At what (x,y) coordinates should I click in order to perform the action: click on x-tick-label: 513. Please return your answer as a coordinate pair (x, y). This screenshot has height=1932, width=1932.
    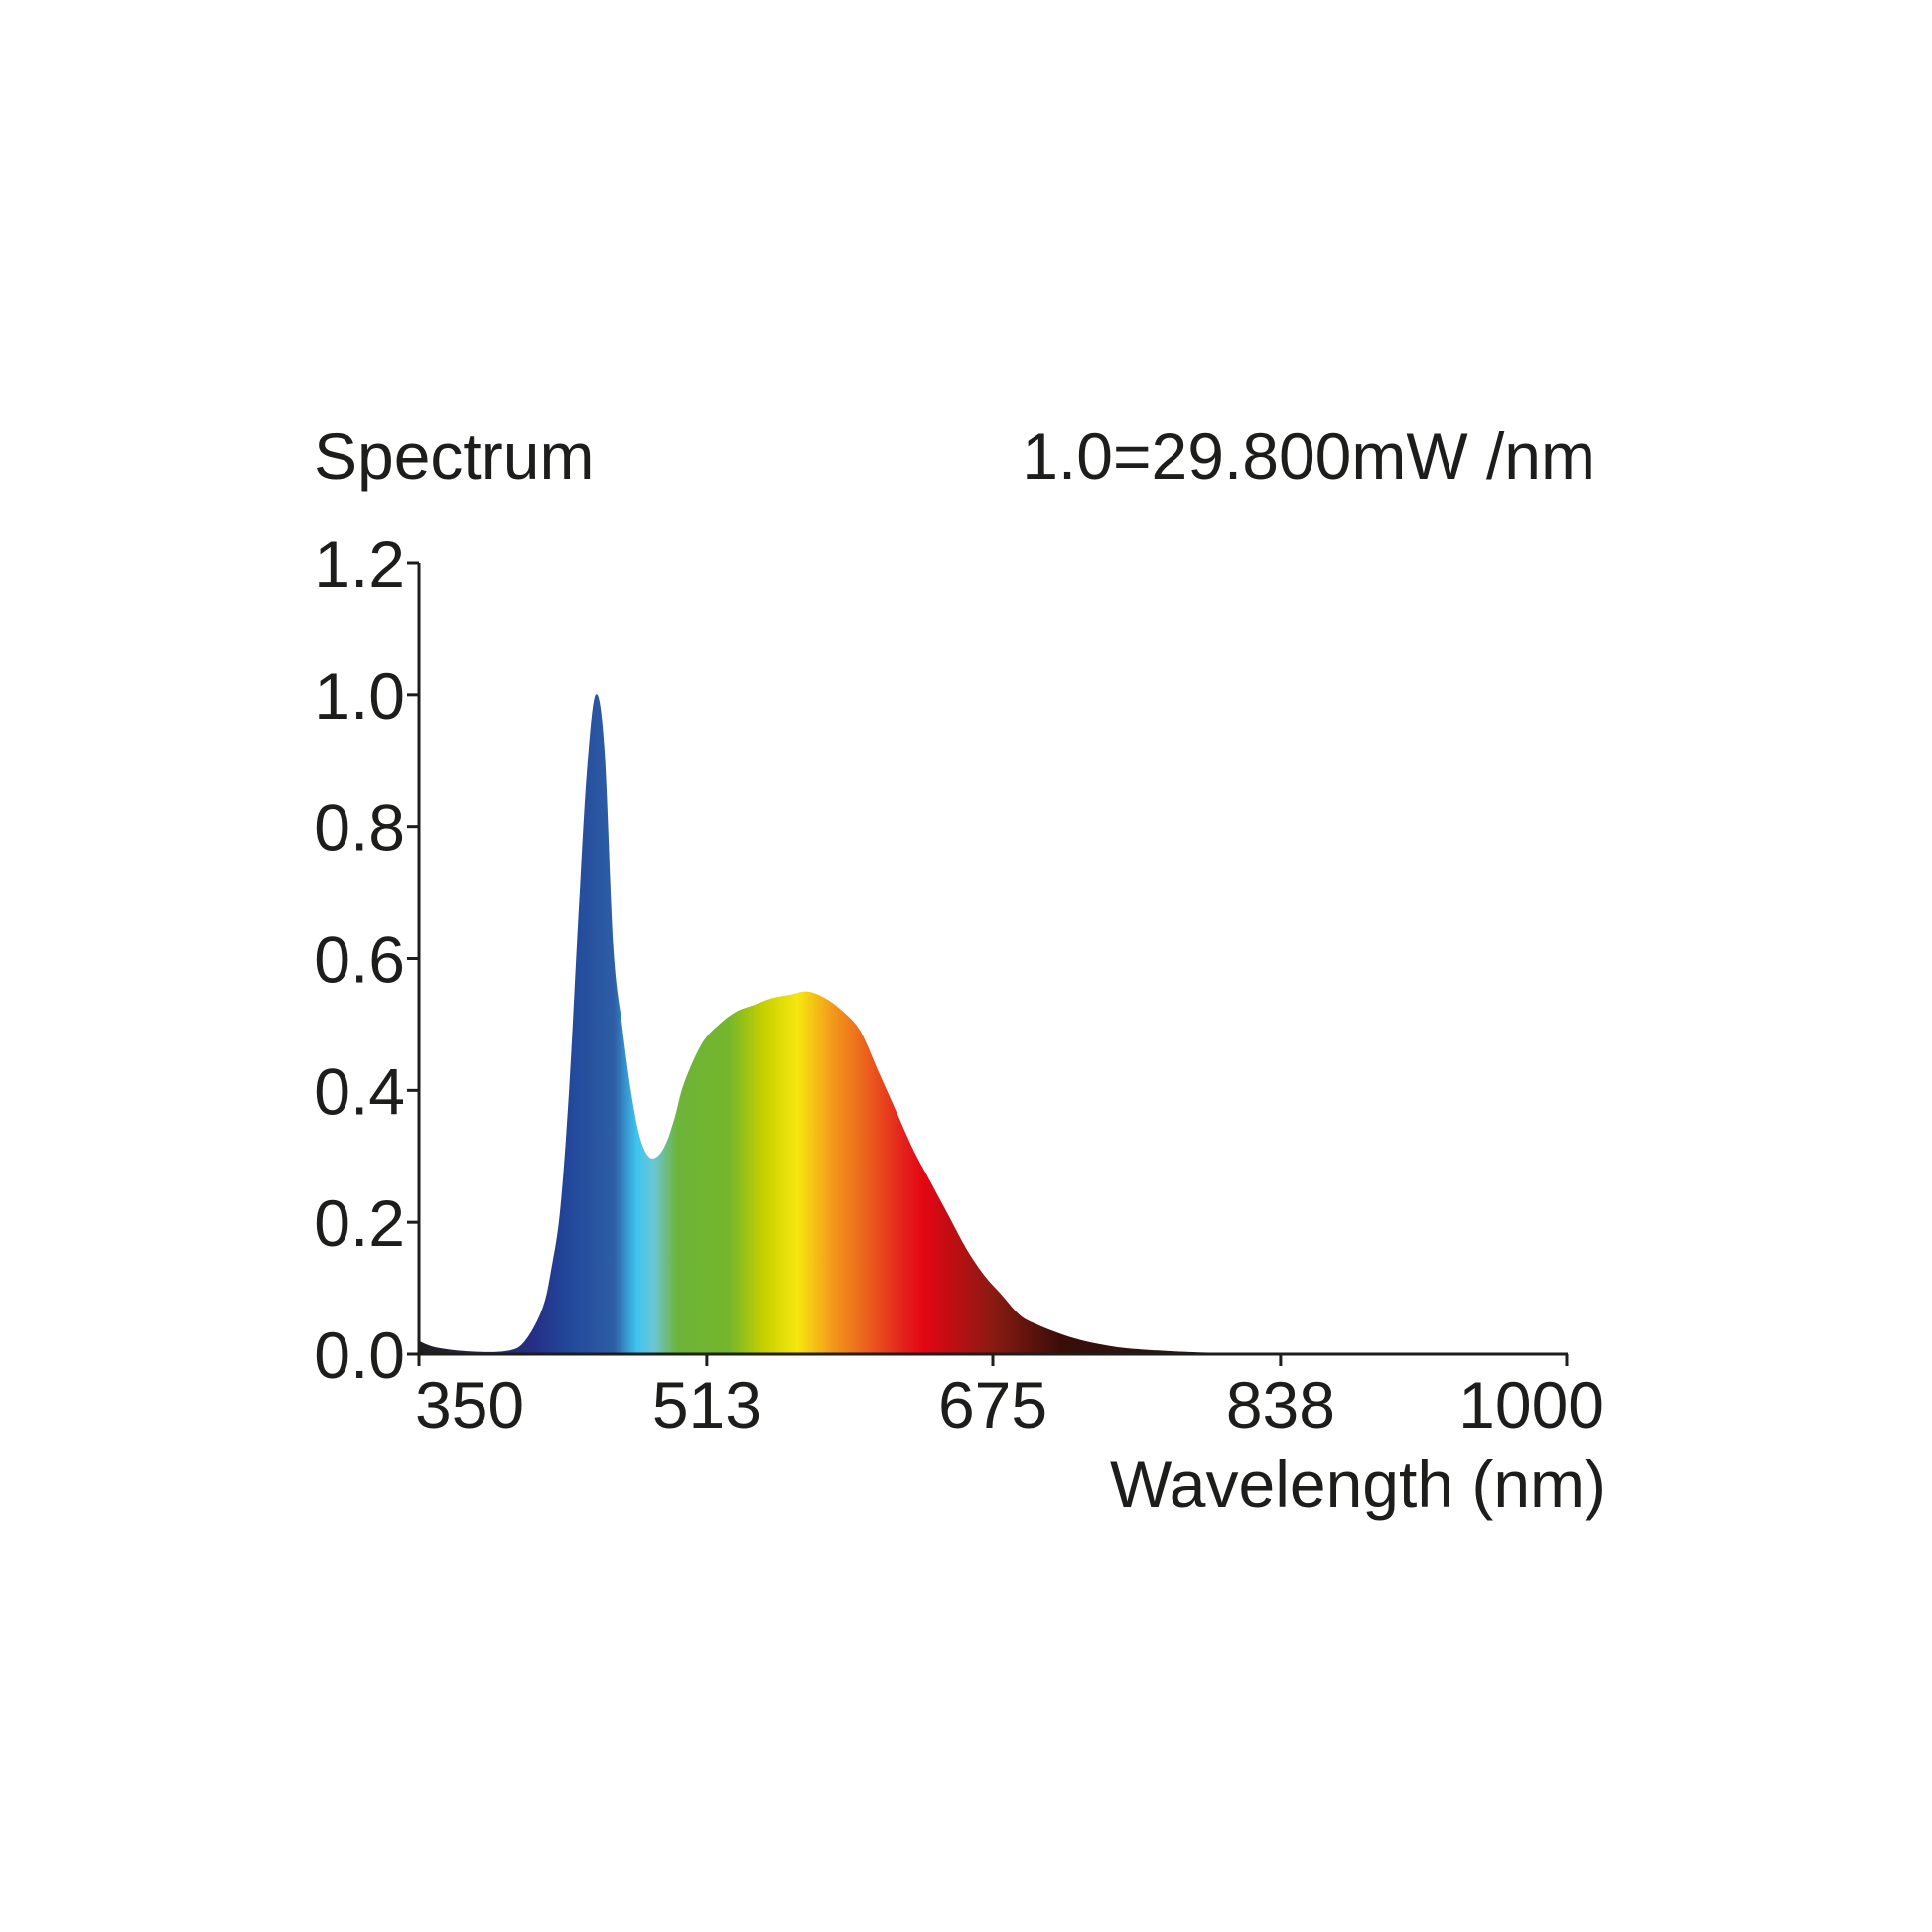
    Looking at the image, I should click on (707, 1405).